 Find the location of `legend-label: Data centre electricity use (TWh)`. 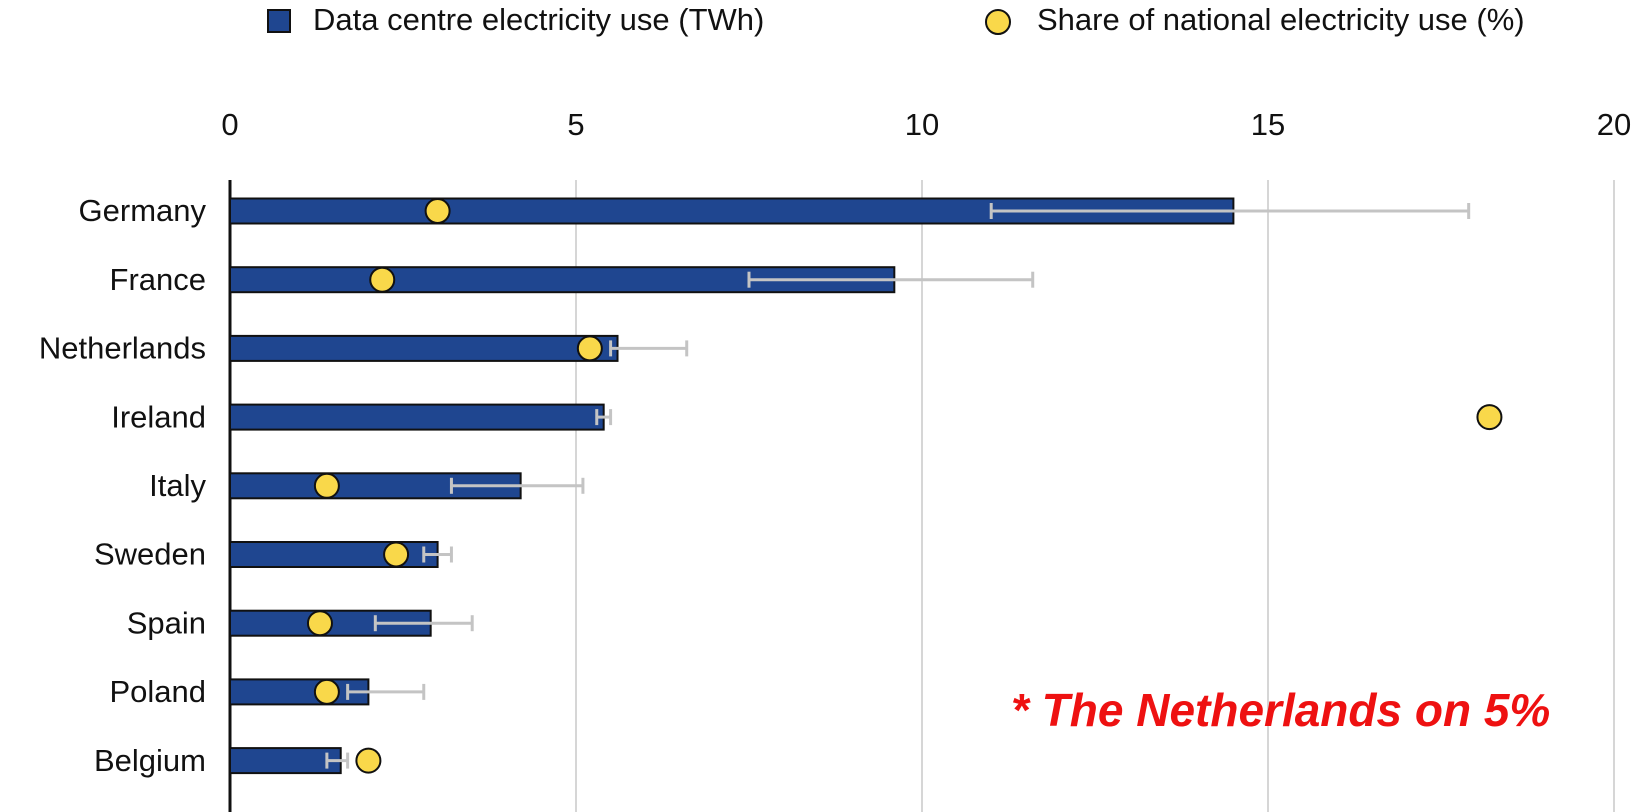

legend-label: Data centre electricity use (TWh) is located at coordinates (538, 19).